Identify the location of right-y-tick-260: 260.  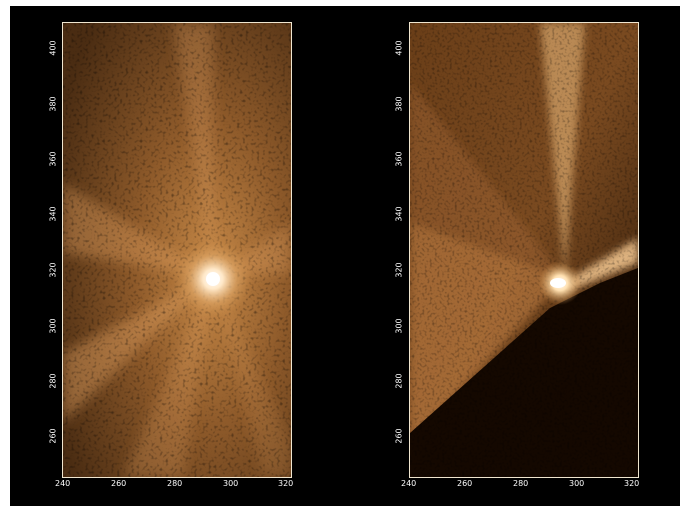
(399, 436).